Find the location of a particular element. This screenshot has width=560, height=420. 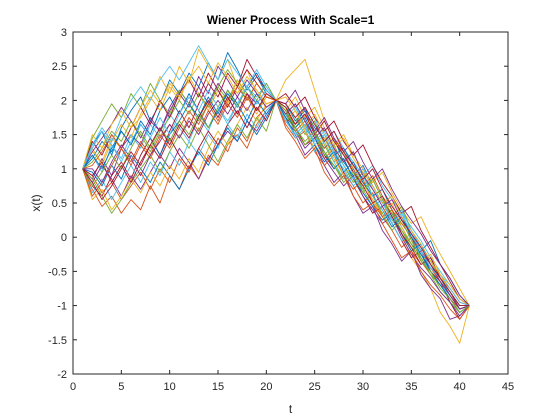

x-axis-label: t is located at coordinates (291, 409).